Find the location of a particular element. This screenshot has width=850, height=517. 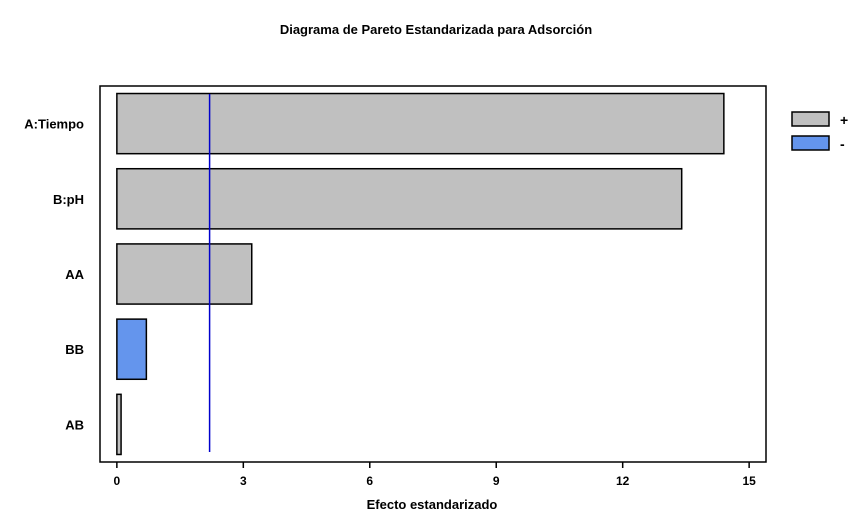

bar-a-tiempo is located at coordinates (420, 123).